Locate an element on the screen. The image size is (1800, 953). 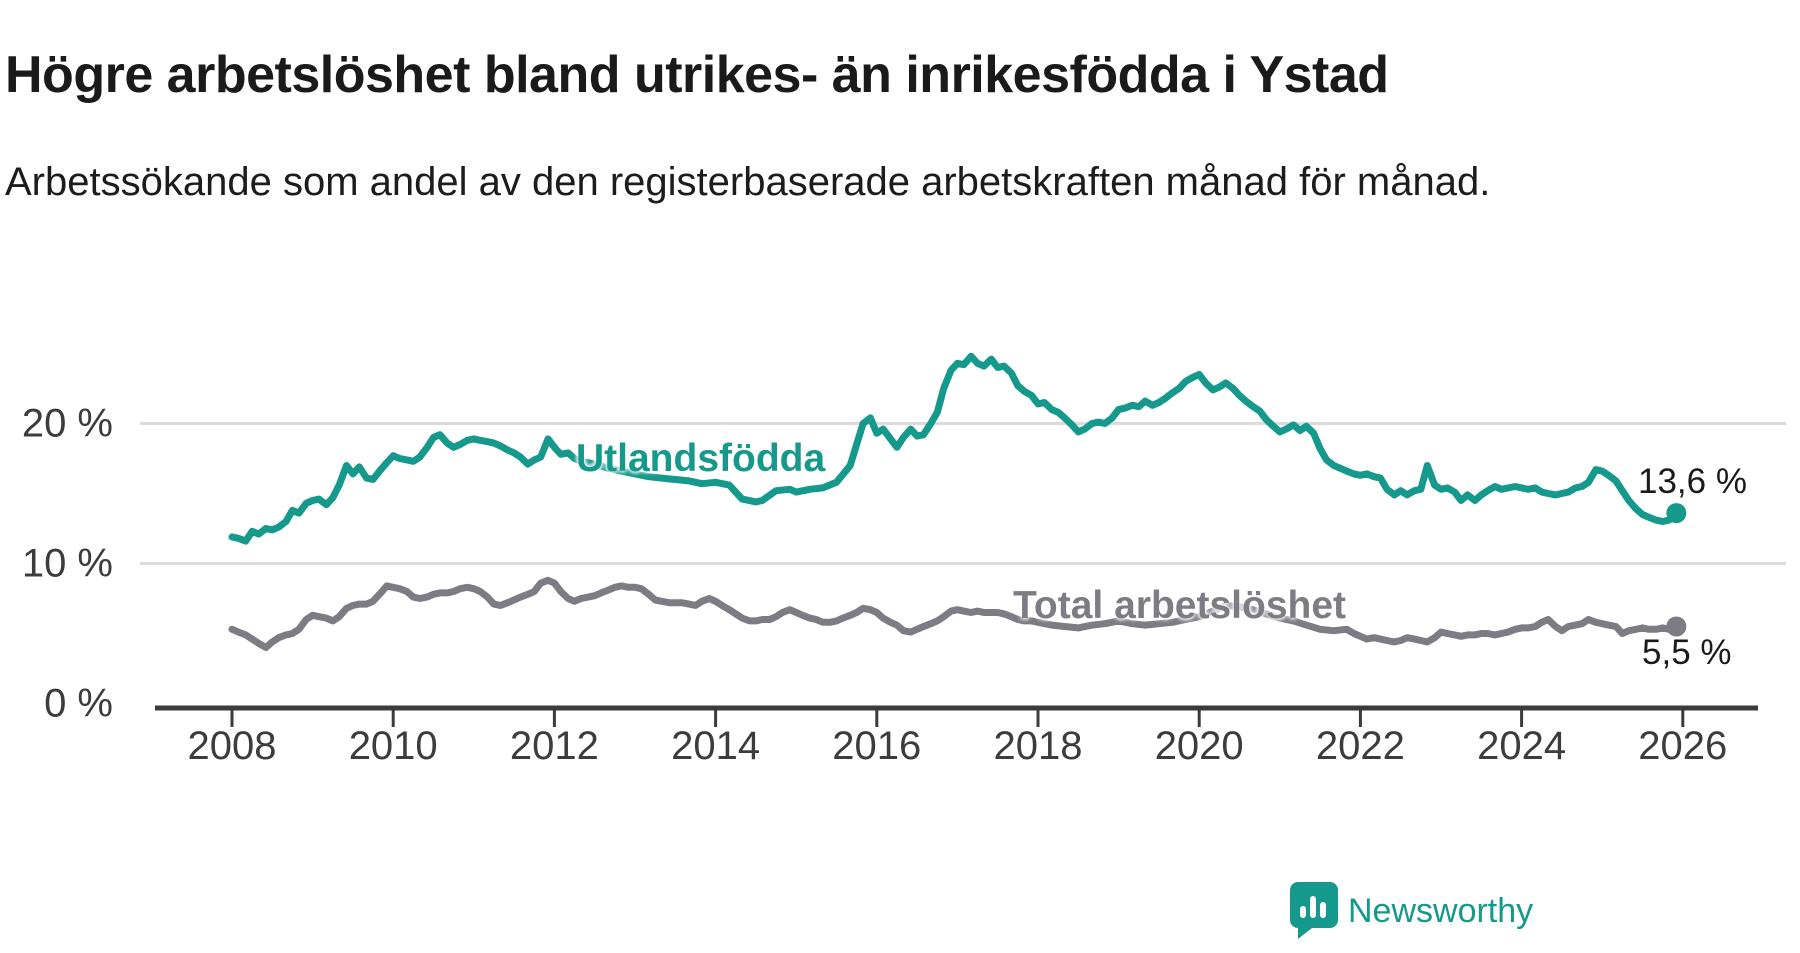
y-tick-label: 0 % is located at coordinates (78, 703).